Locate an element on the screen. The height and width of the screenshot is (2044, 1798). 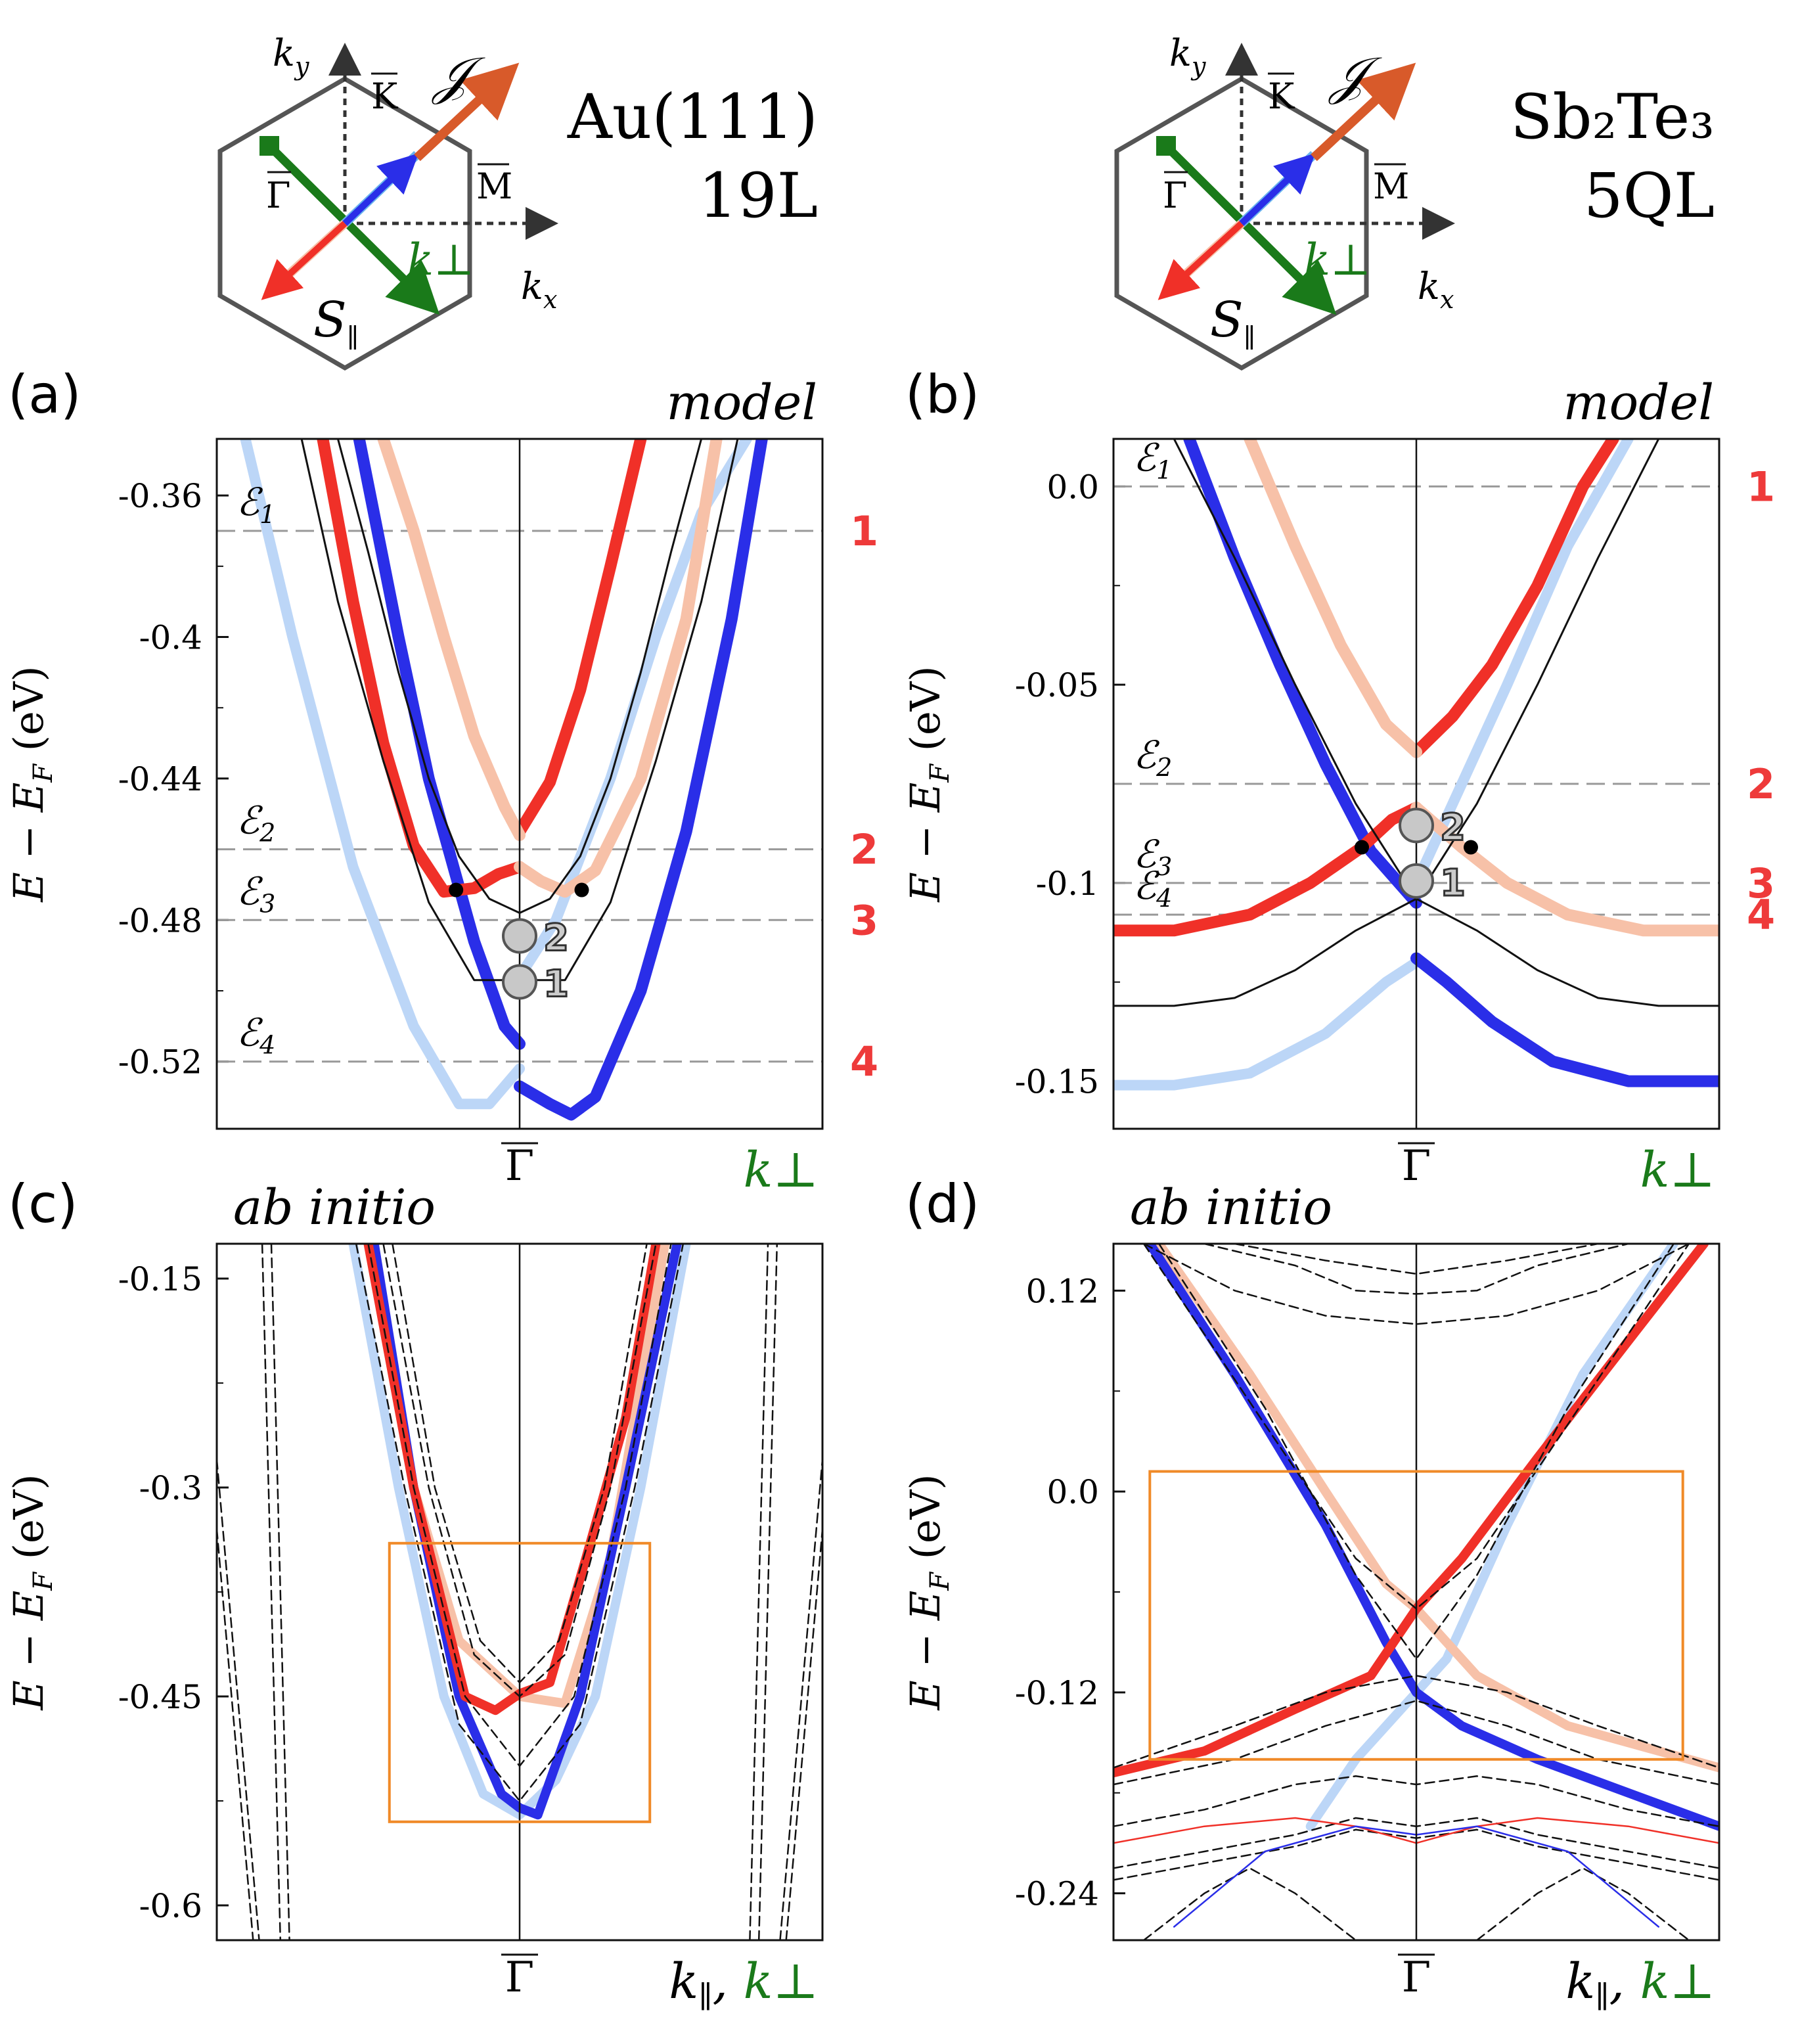
x-axis-label-k: k is located at coordinates (684, 1981).